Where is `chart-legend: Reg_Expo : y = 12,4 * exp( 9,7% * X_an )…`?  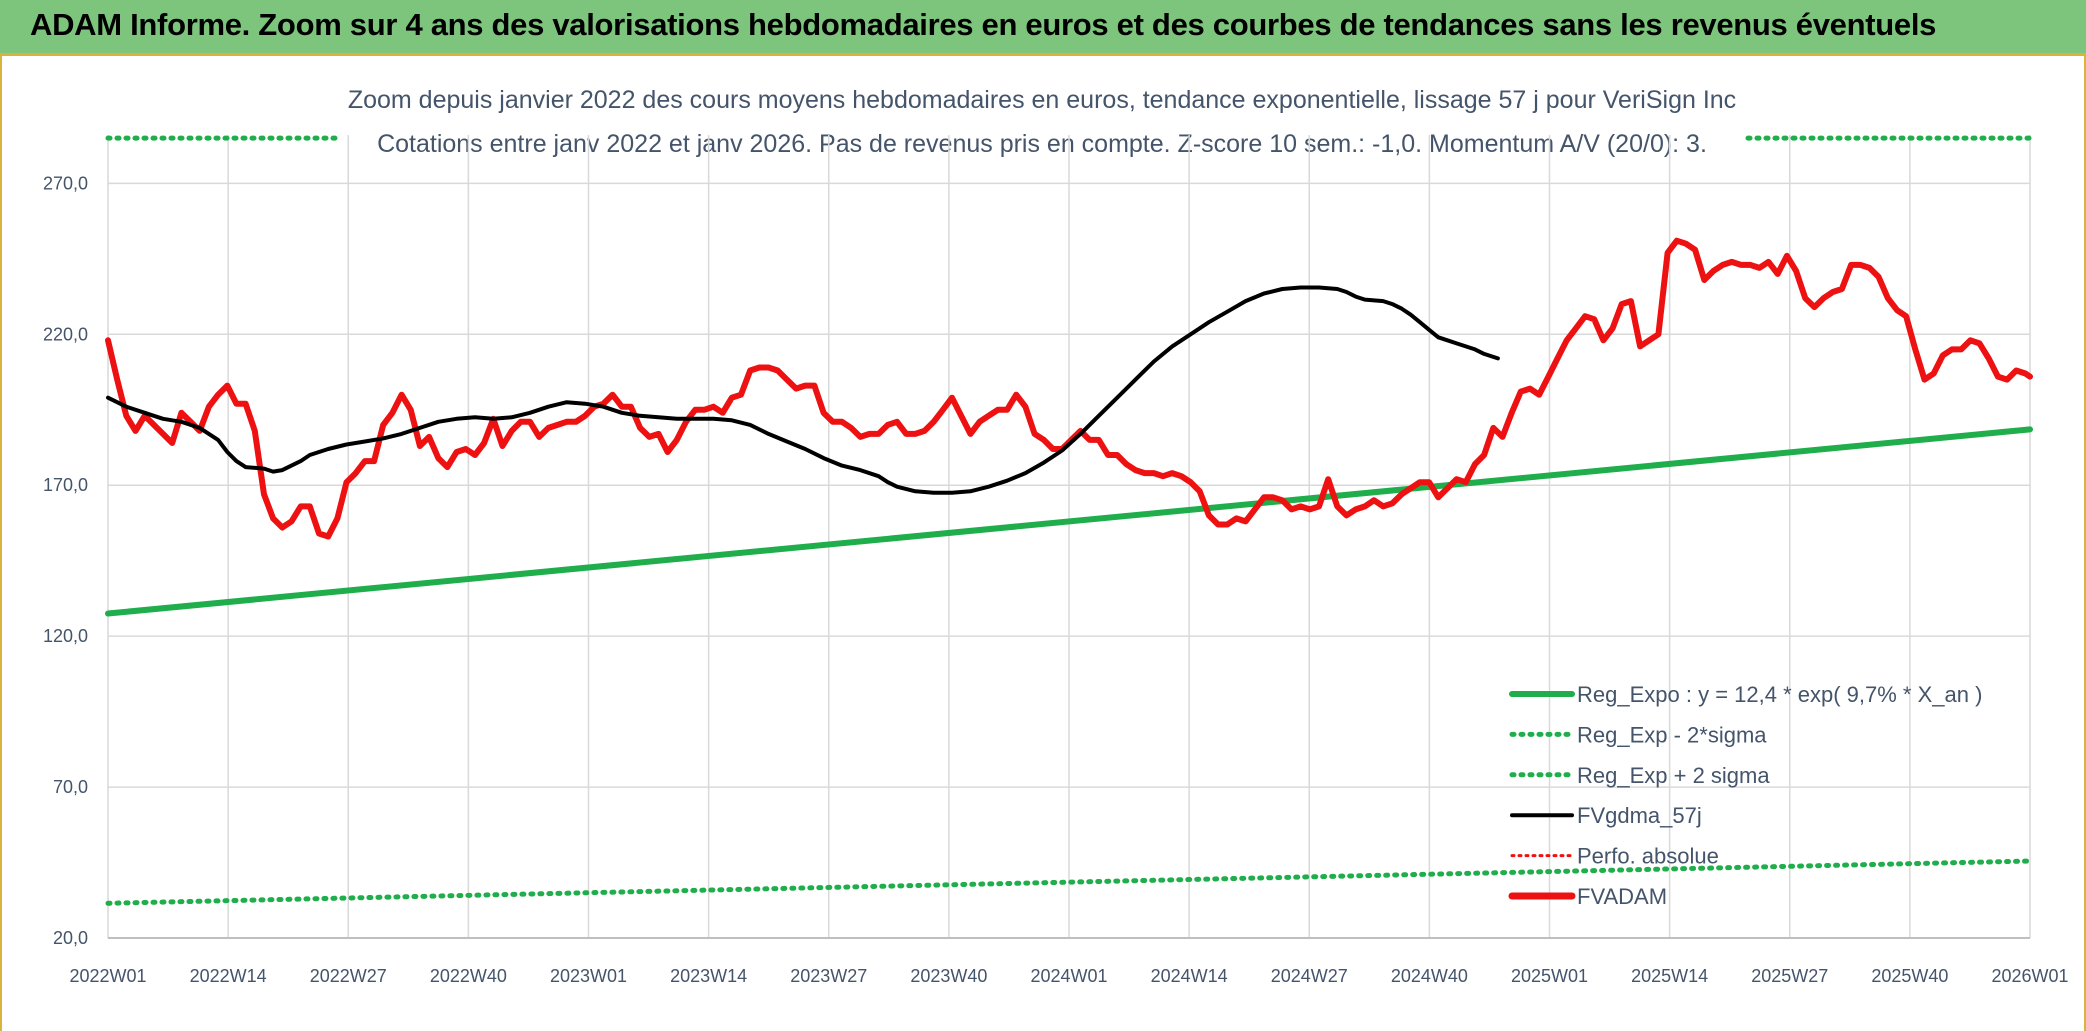
chart-legend: Reg_Expo : y = 12,4 * exp( 9,7% * X_an )… is located at coordinates (1745, 795).